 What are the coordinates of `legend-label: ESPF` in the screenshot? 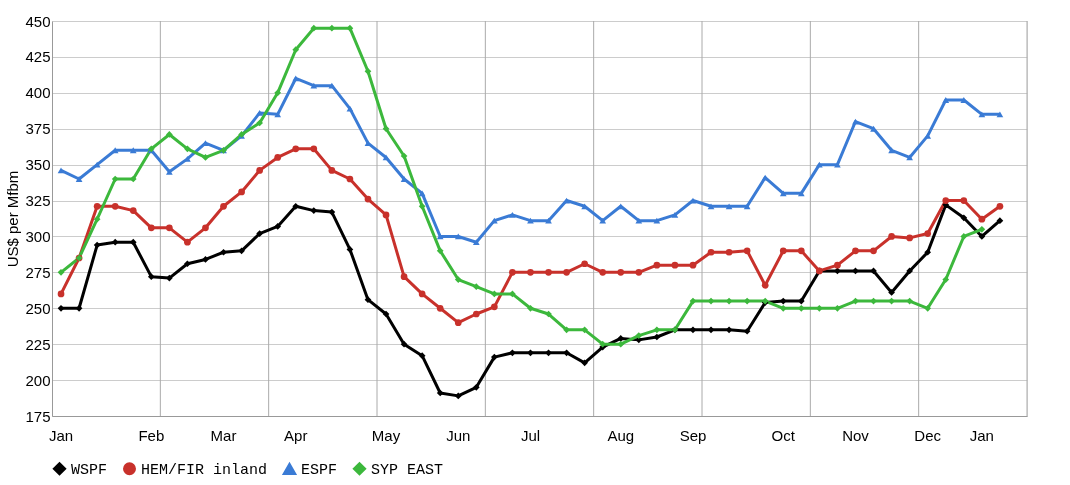 It's located at (319, 471).